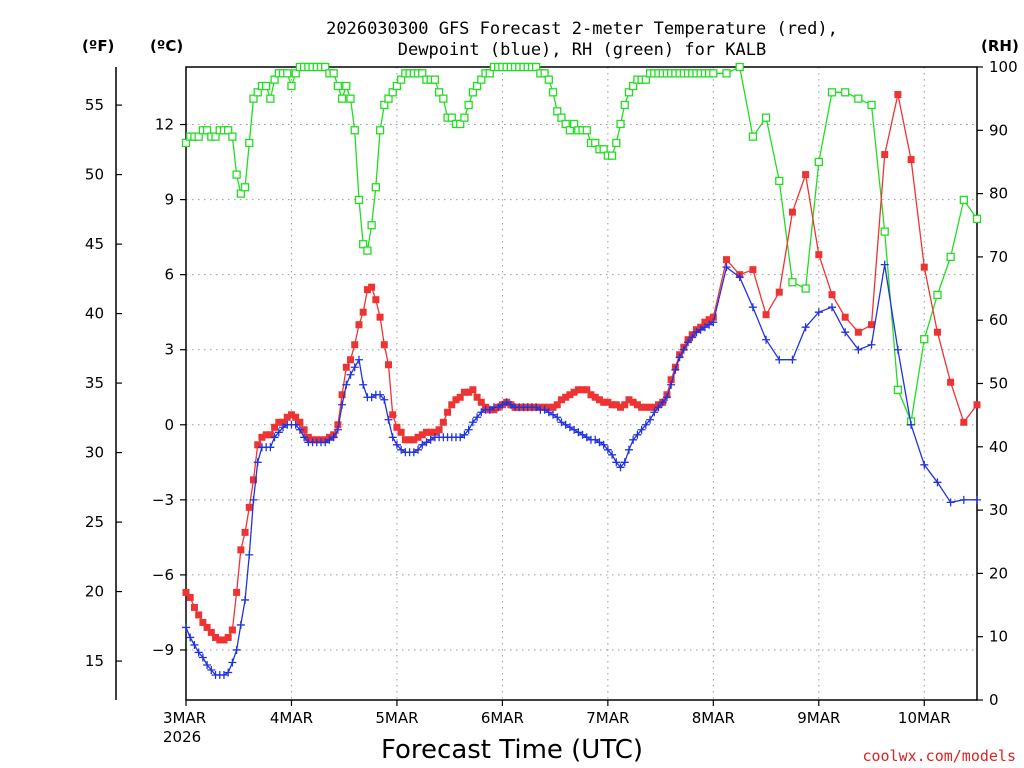  I want to click on fahrenheit-tick-label: 25, so click(94, 522).